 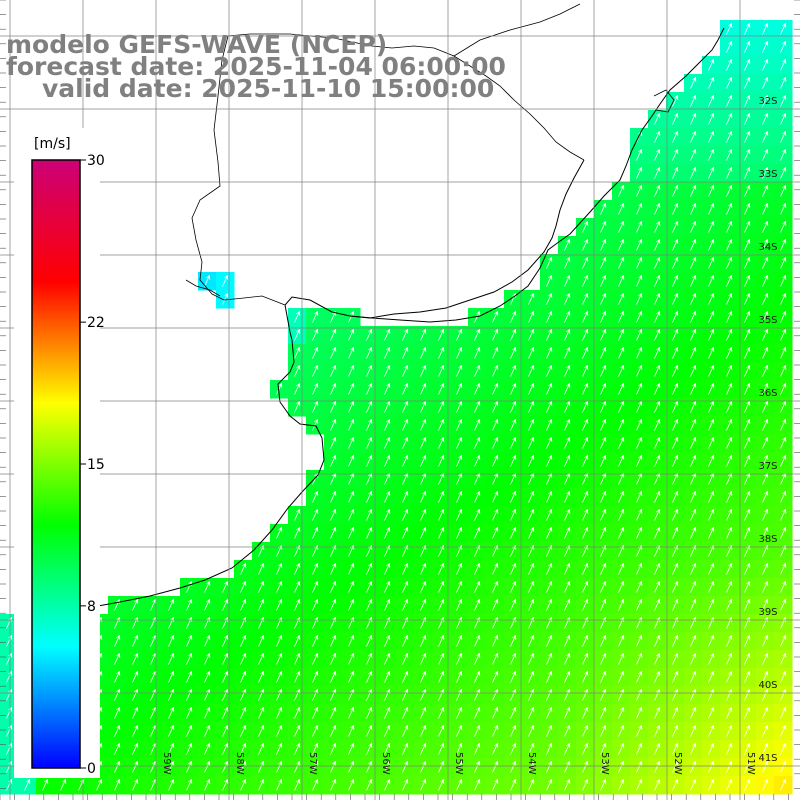 I want to click on brazil-border, so click(x=517, y=30).